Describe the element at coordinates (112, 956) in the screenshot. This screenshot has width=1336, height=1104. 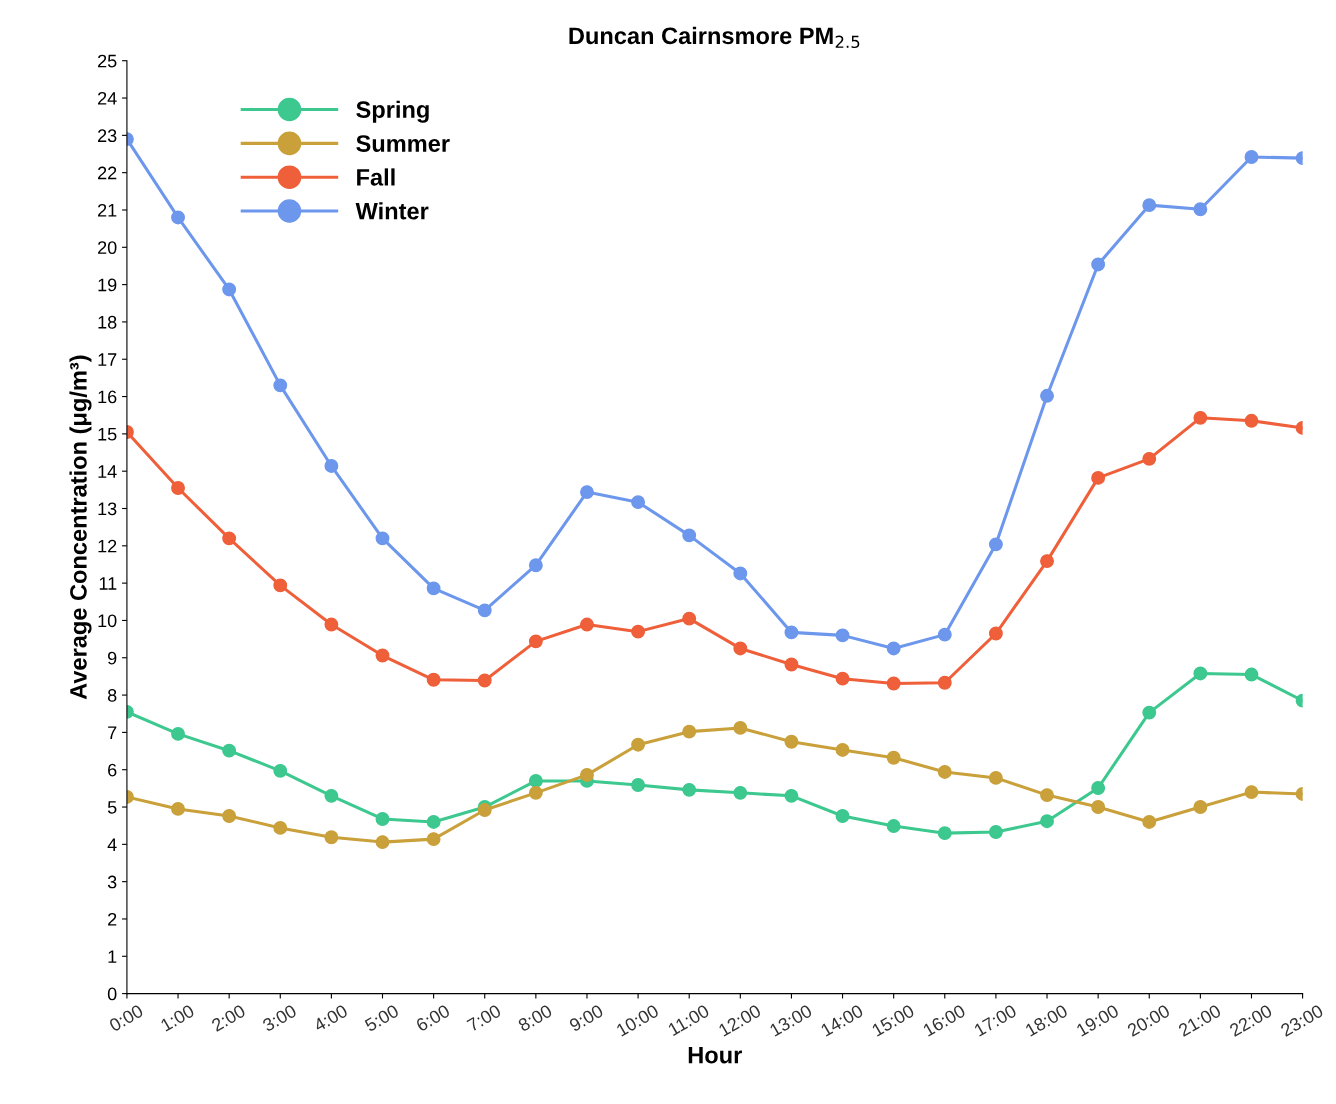
I see `y-tick-label: 1` at that location.